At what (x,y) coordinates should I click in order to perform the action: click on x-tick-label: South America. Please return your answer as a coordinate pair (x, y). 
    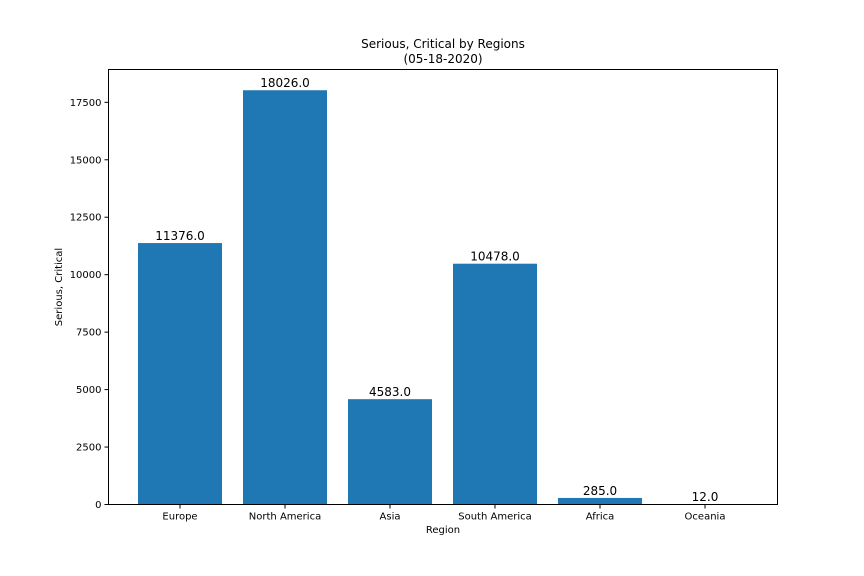
    Looking at the image, I should click on (495, 517).